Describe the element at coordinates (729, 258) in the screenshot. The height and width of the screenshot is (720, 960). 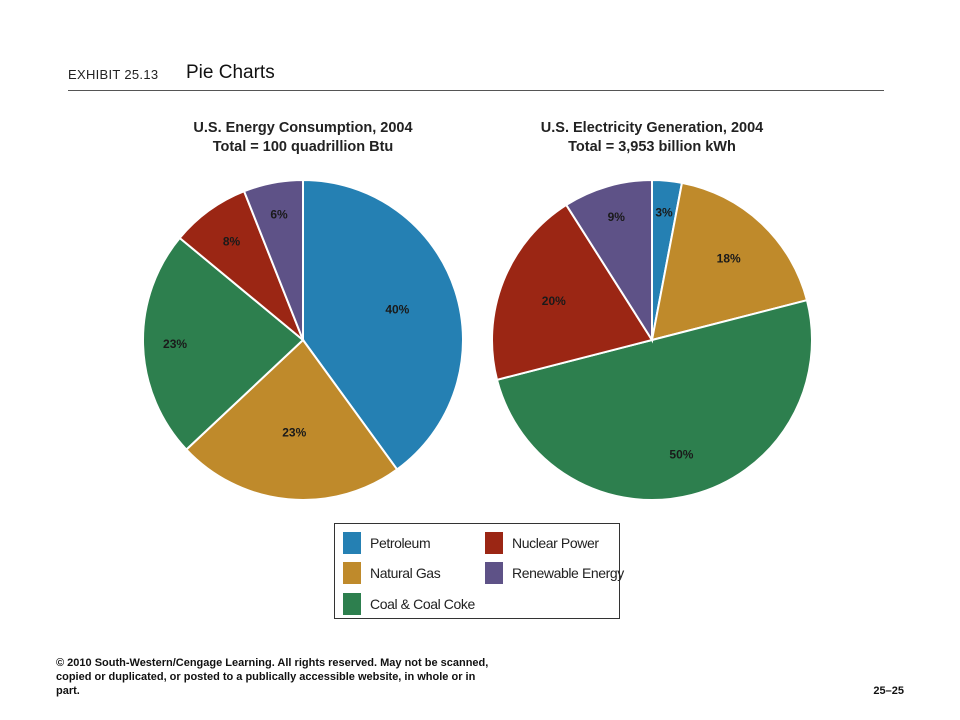
I see `slice-label-natural-gas: 18%` at that location.